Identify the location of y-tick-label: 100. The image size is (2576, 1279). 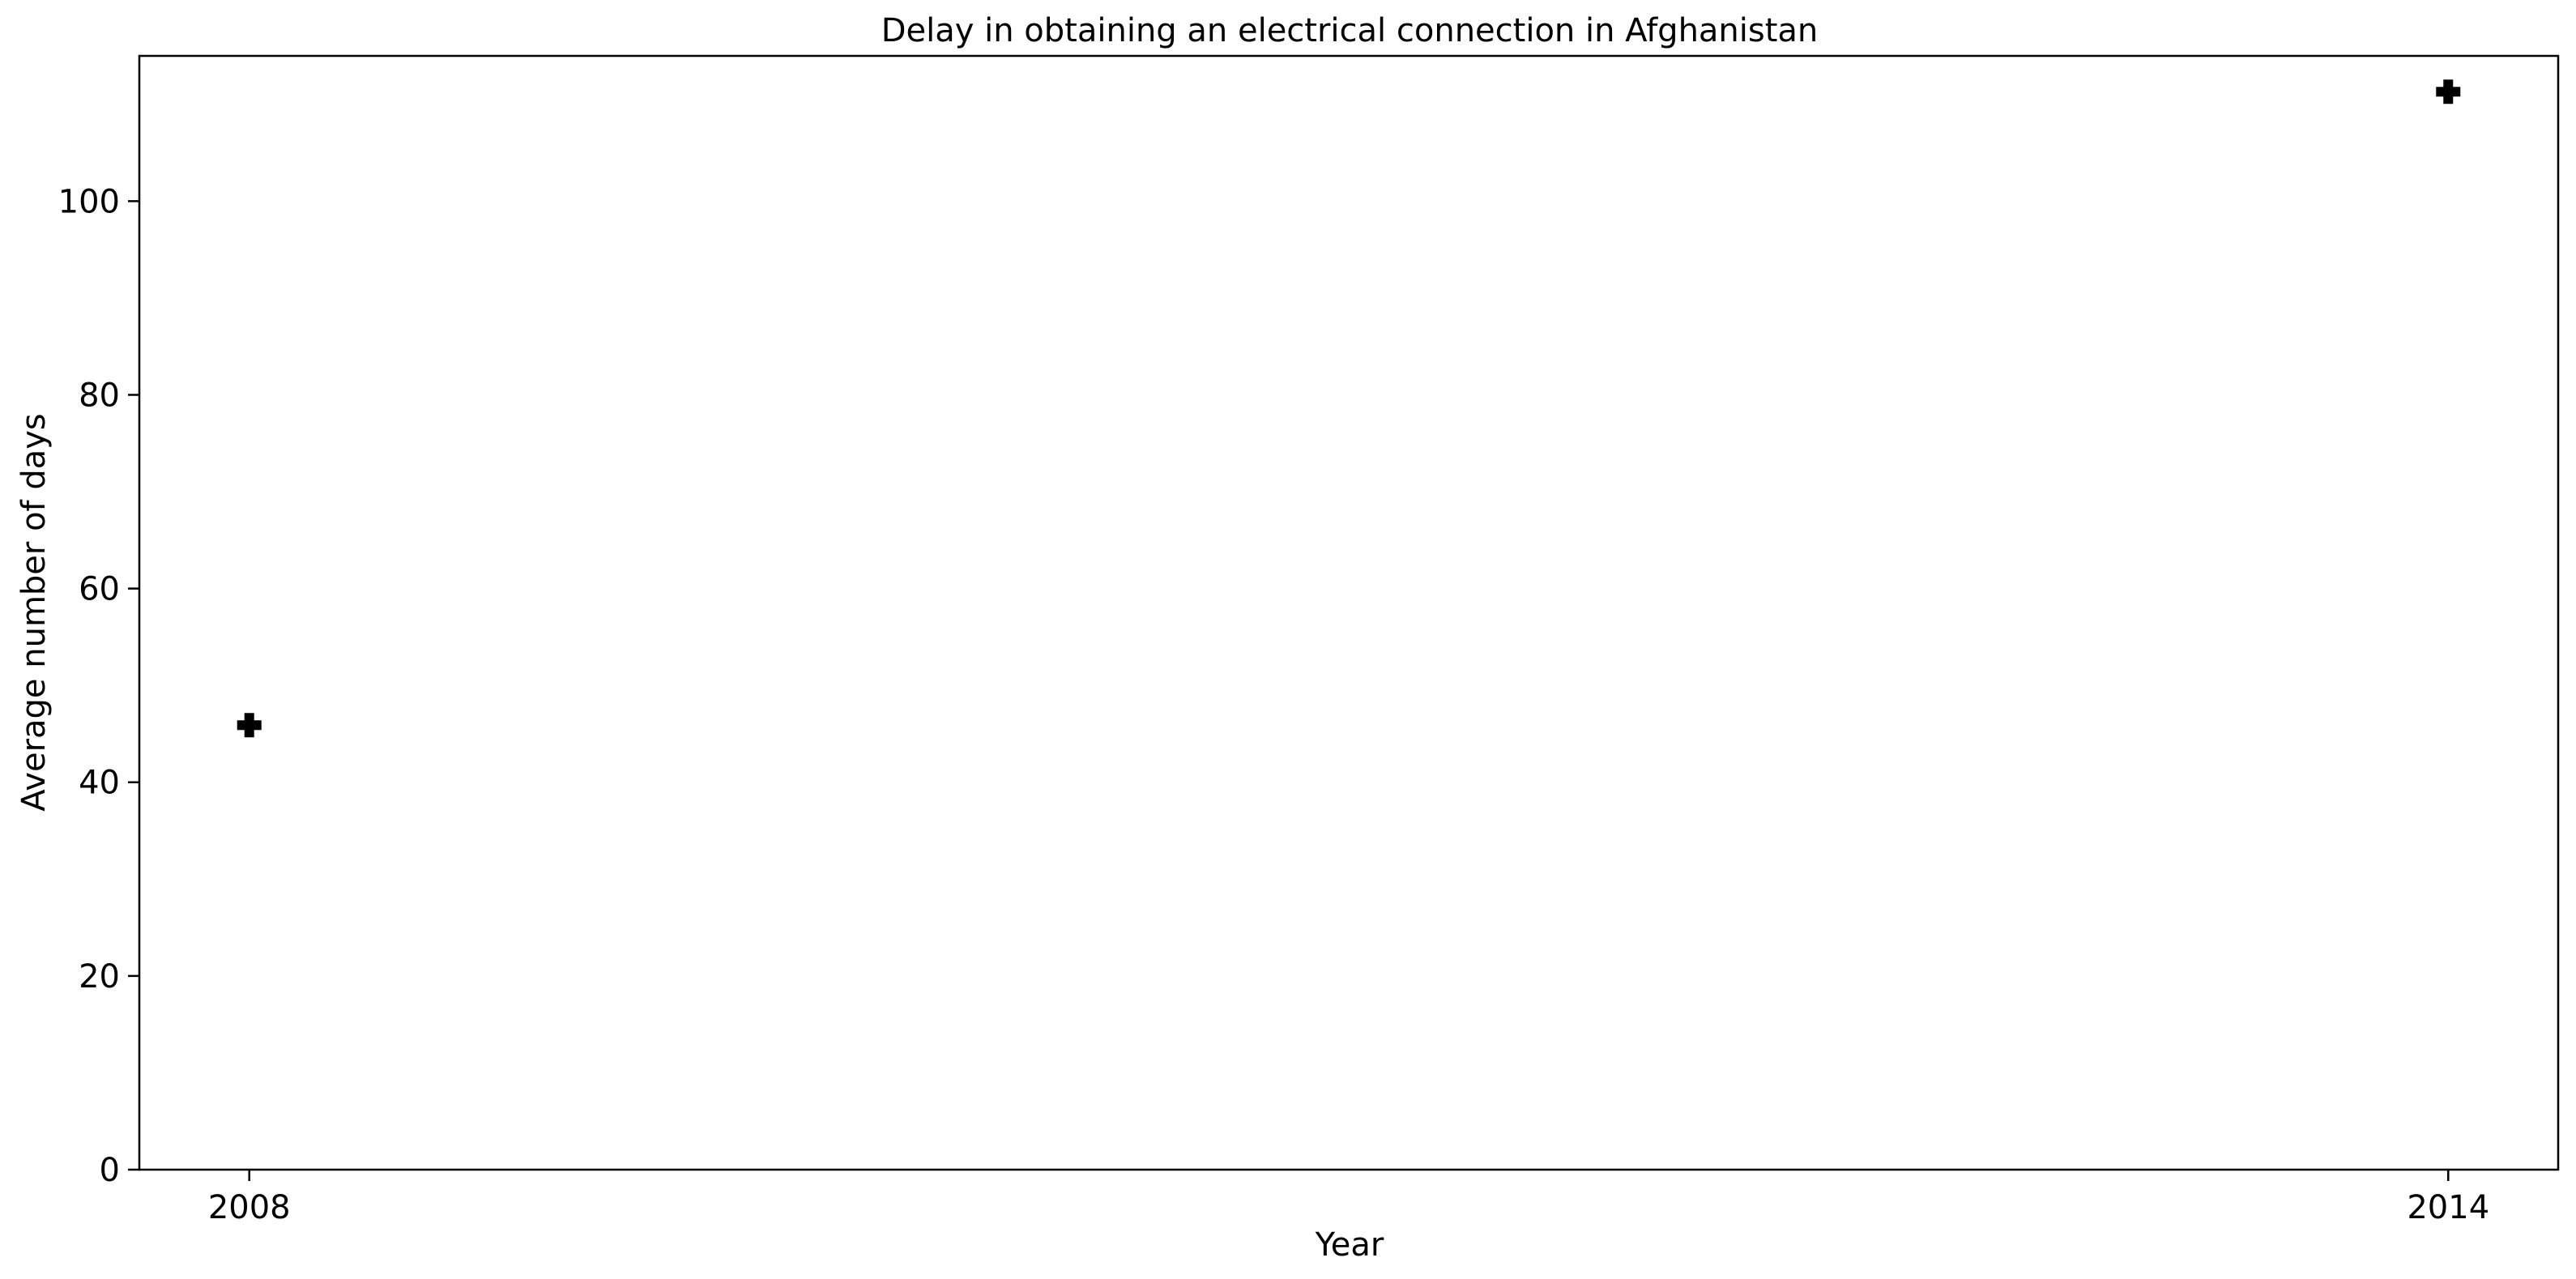
(89, 201).